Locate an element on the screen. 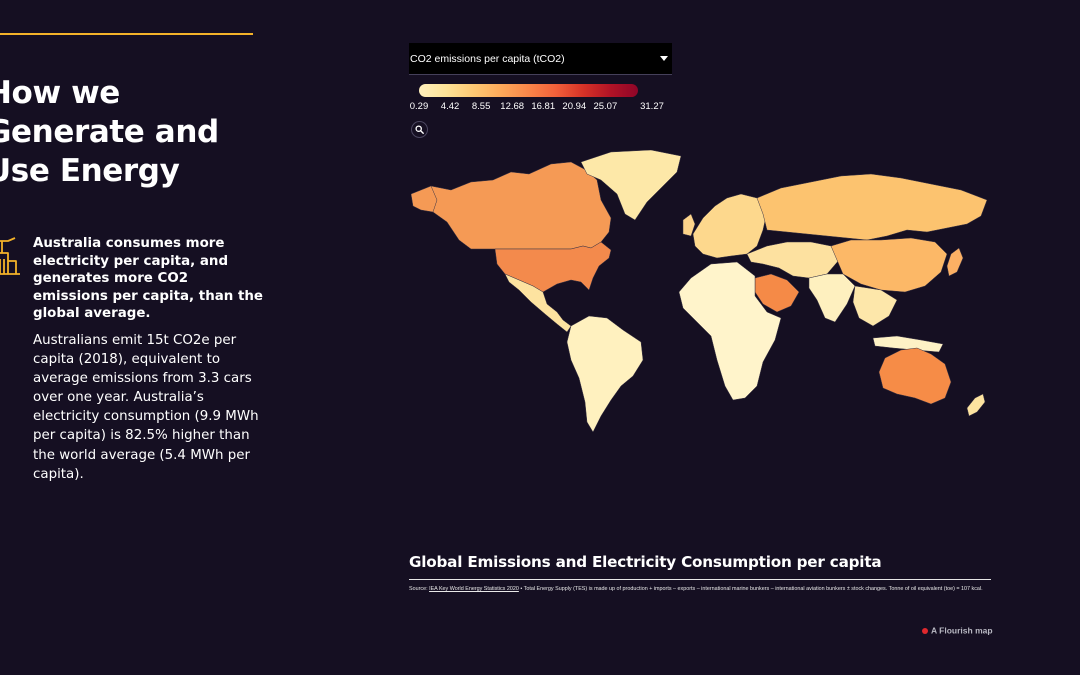 The height and width of the screenshot is (675, 1080). legend-tick-label: 25.07 is located at coordinates (605, 106).